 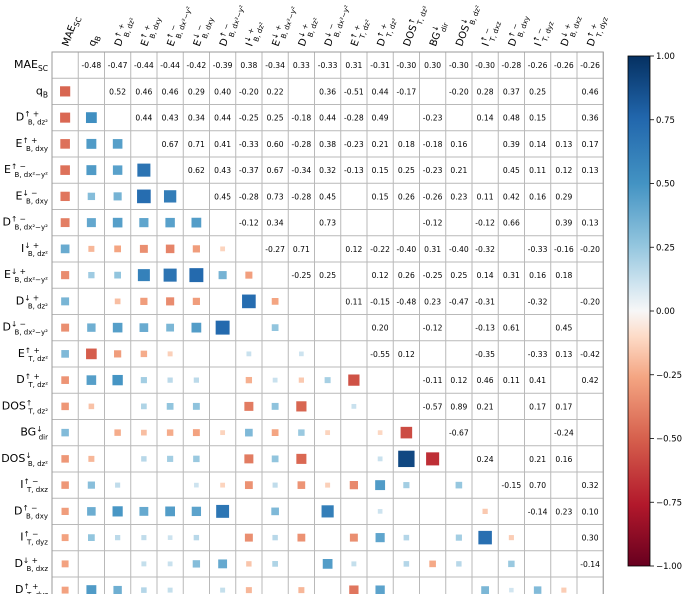 I want to click on correlation-value: 0.14, so click(x=537, y=144).